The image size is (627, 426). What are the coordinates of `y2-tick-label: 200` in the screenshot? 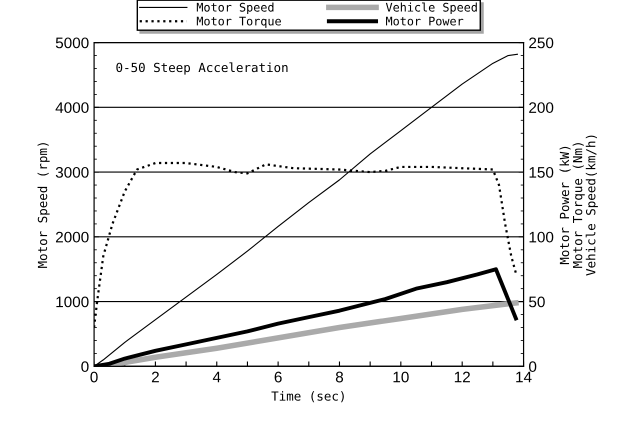 It's located at (541, 108).